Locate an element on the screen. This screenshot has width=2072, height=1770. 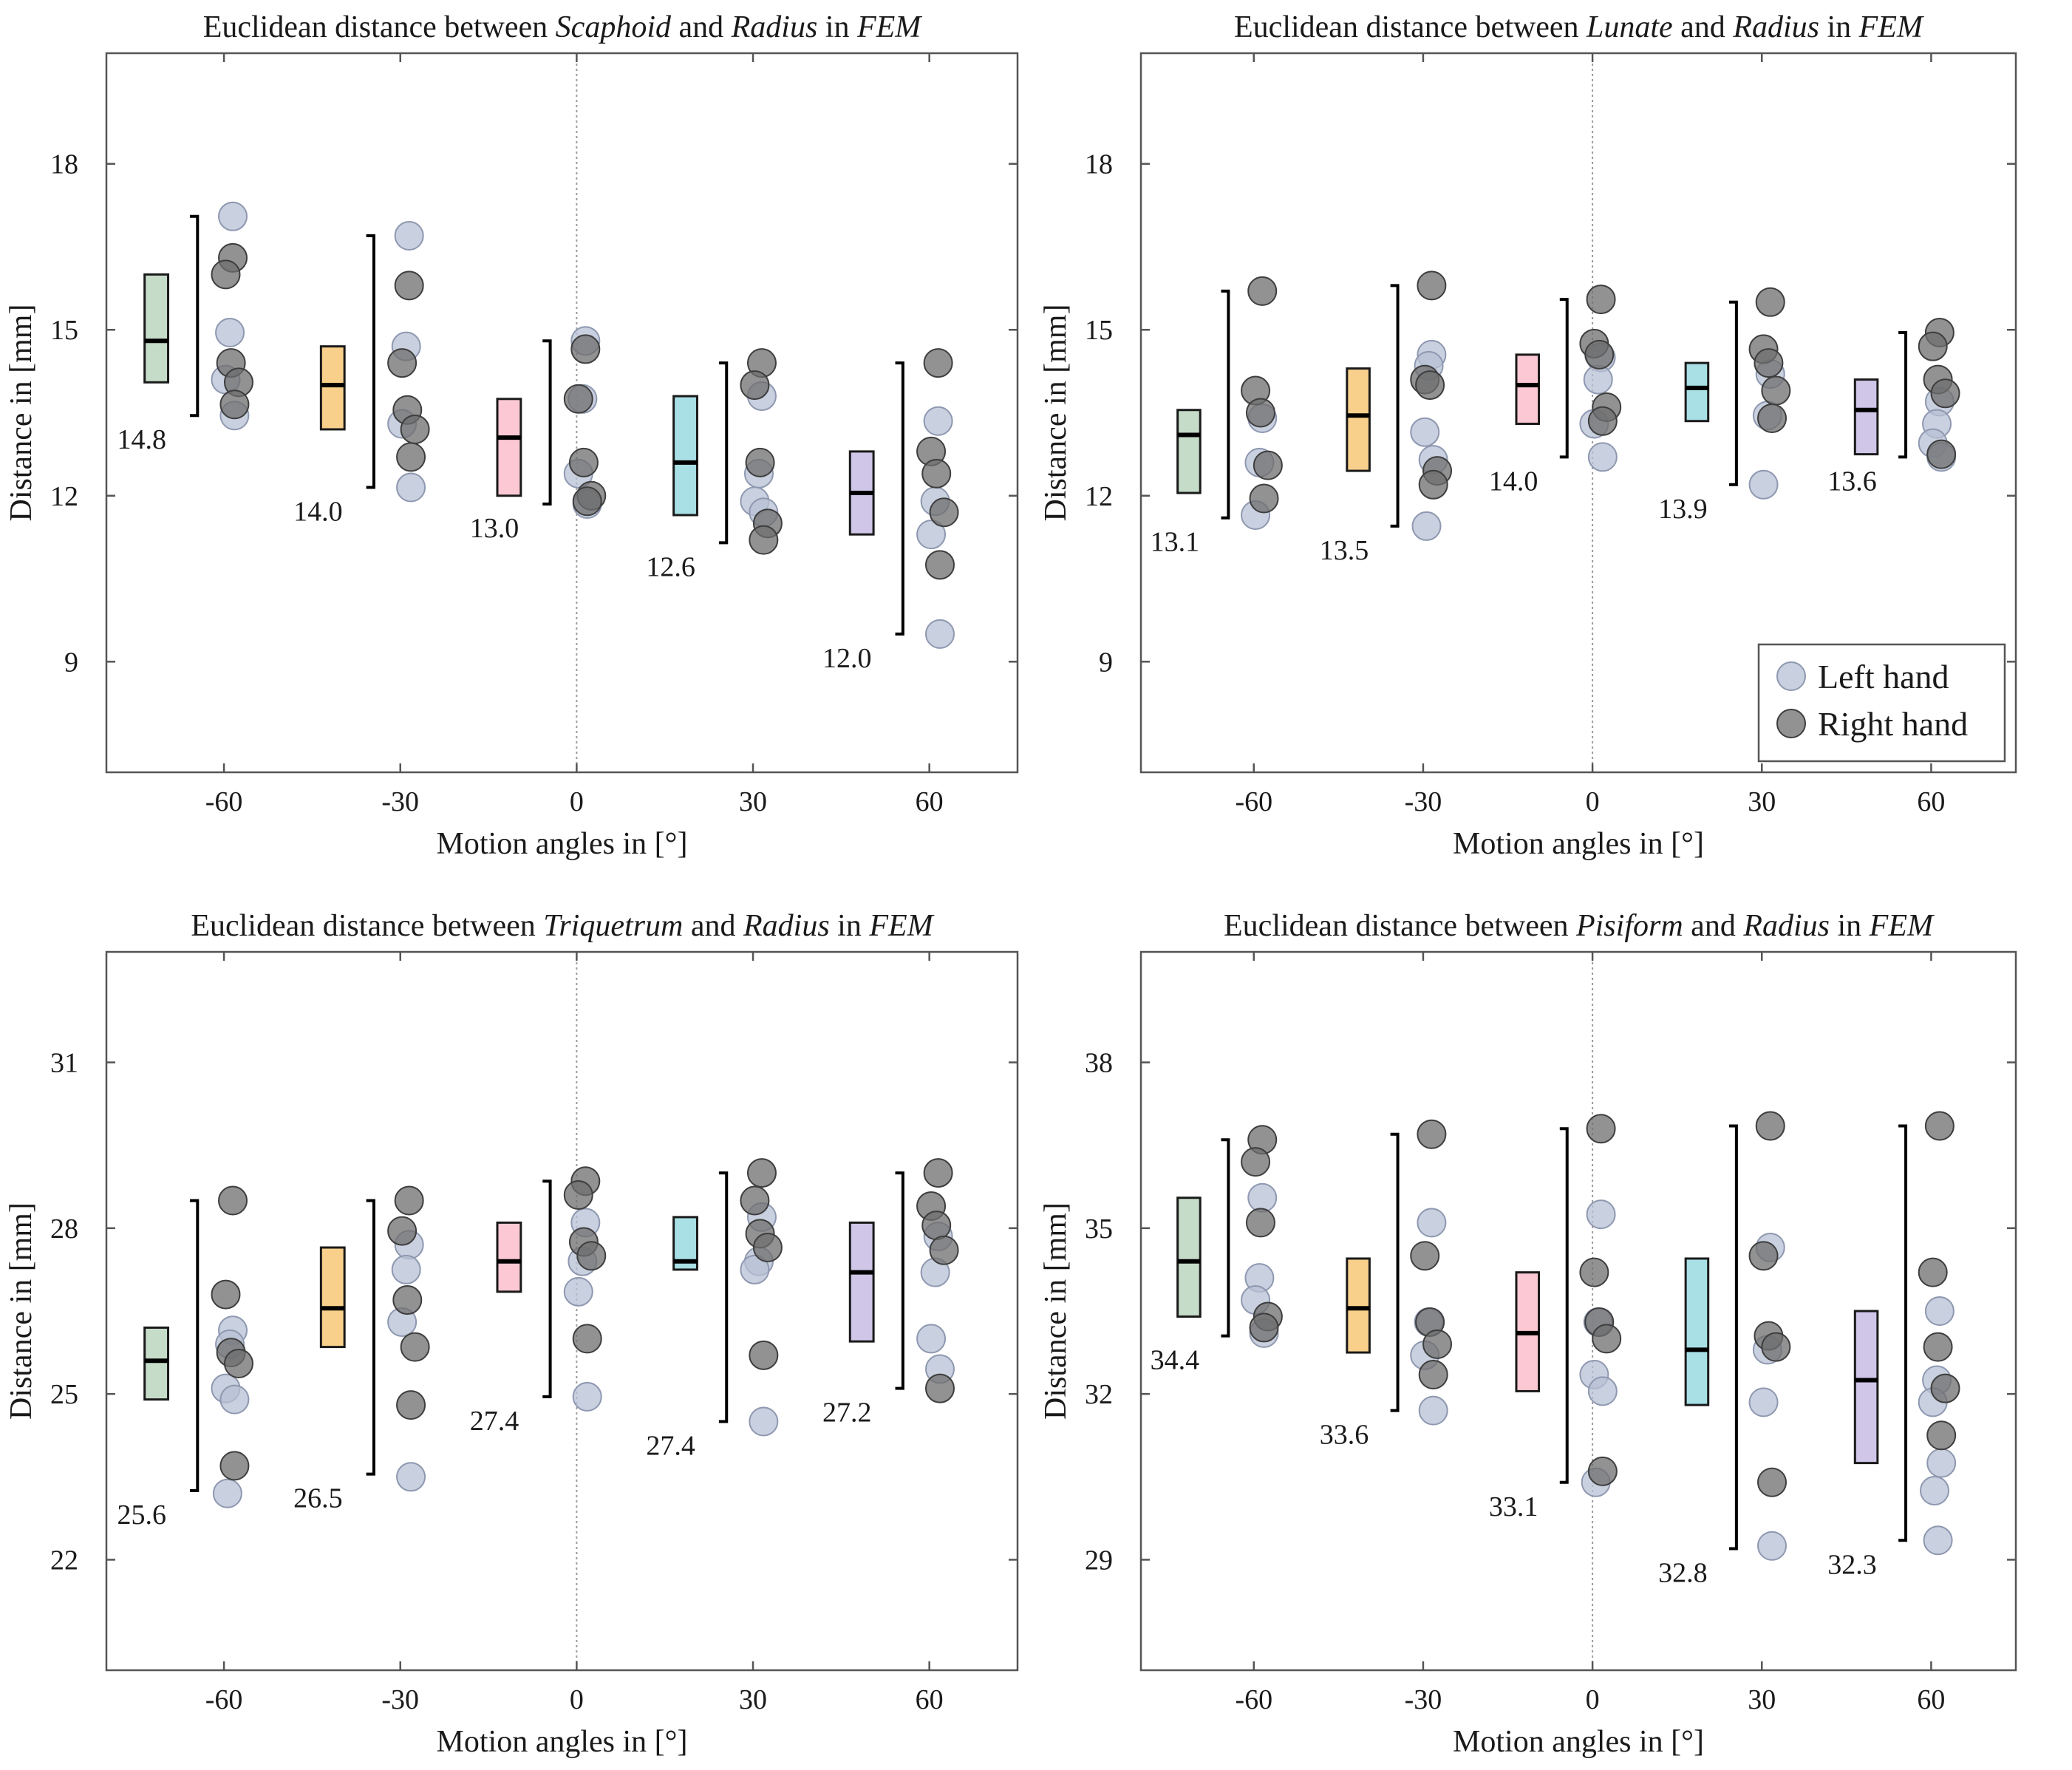
y-tick-label: 9 is located at coordinates (71, 662).